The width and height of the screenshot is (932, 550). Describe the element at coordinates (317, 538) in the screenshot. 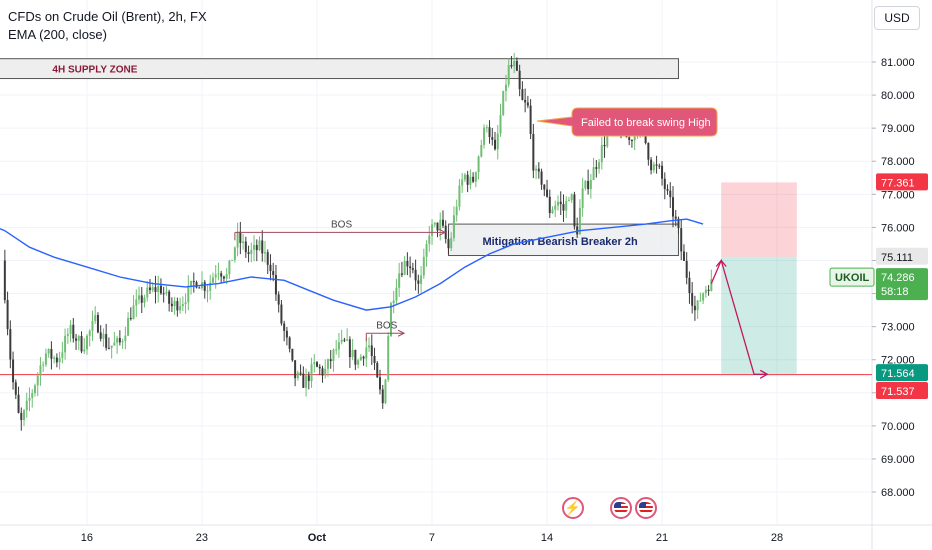

I see `time-tick-label: Oct` at that location.